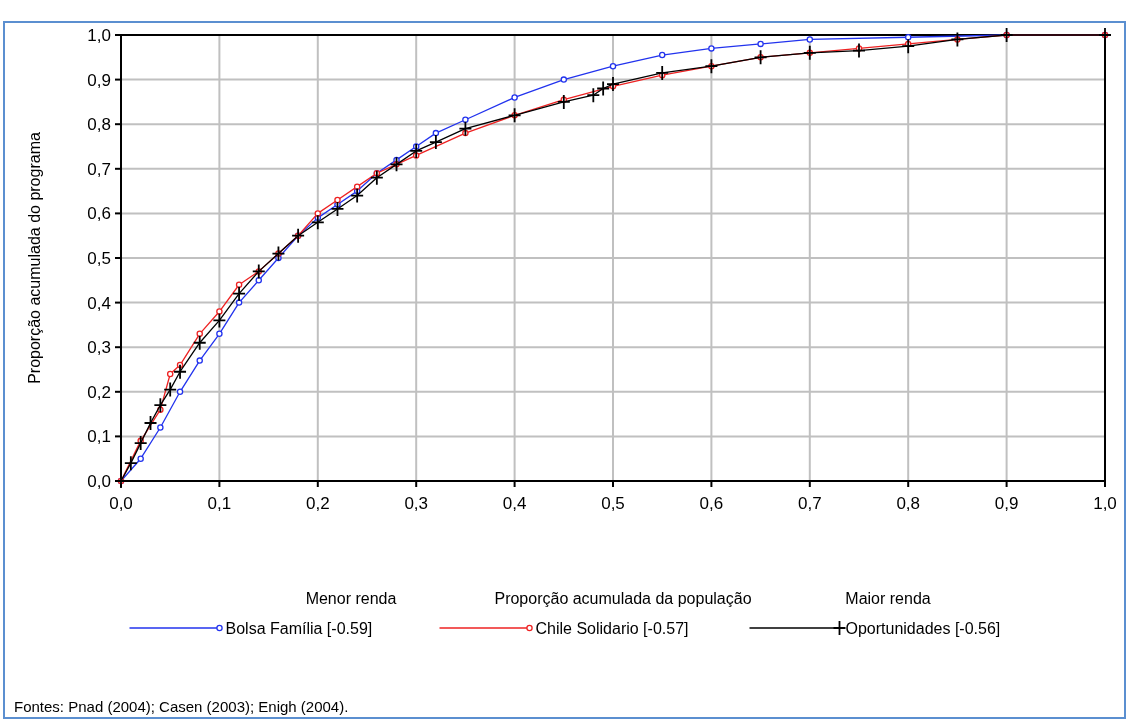 The height and width of the screenshot is (722, 1129). What do you see at coordinates (351, 598) in the screenshot?
I see `text: Menor renda` at bounding box center [351, 598].